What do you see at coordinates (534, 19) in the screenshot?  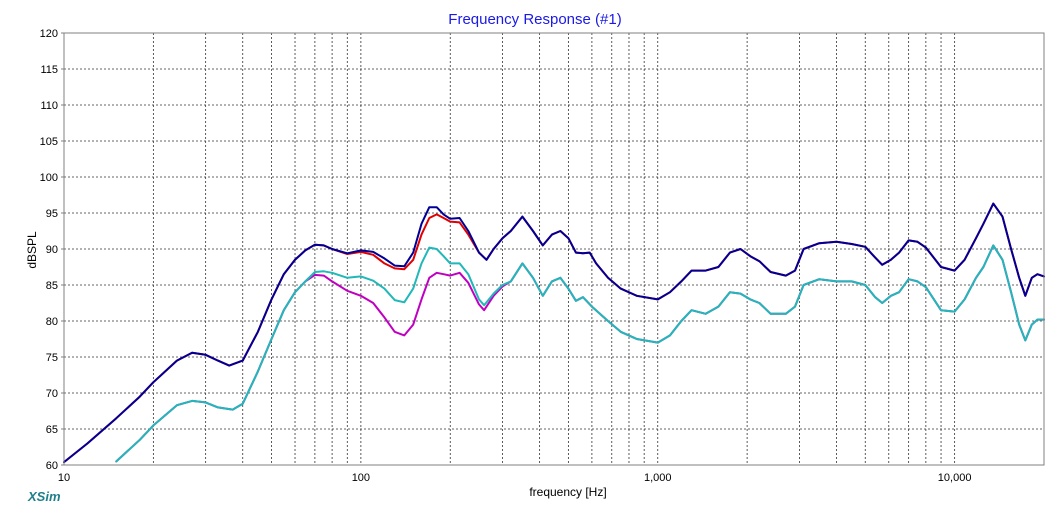 I see `chart-title: Frequency Response (#1)` at bounding box center [534, 19].